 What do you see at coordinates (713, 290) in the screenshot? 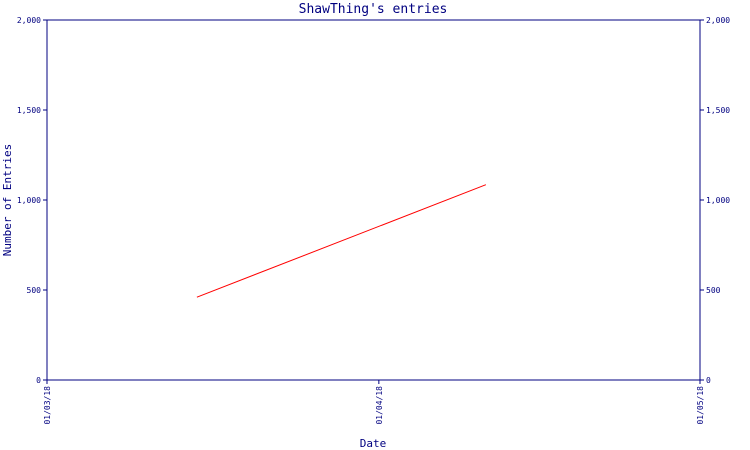
I see `y-tick-label-right: 500` at bounding box center [713, 290].